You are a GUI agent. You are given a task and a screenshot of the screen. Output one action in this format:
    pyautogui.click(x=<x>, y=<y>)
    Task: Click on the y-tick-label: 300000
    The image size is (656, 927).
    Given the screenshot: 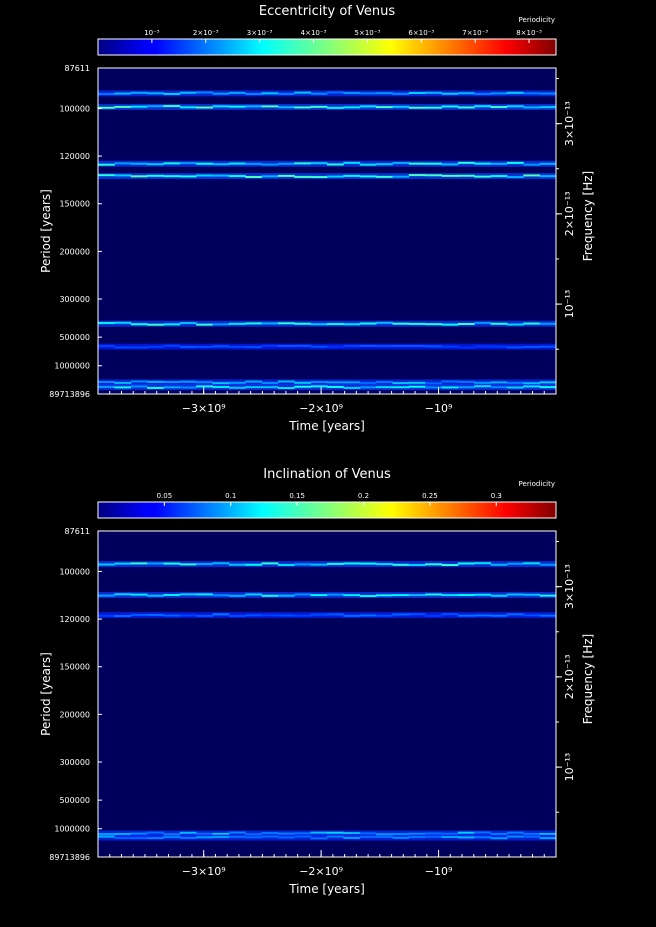 What is the action you would take?
    pyautogui.click(x=74, y=299)
    